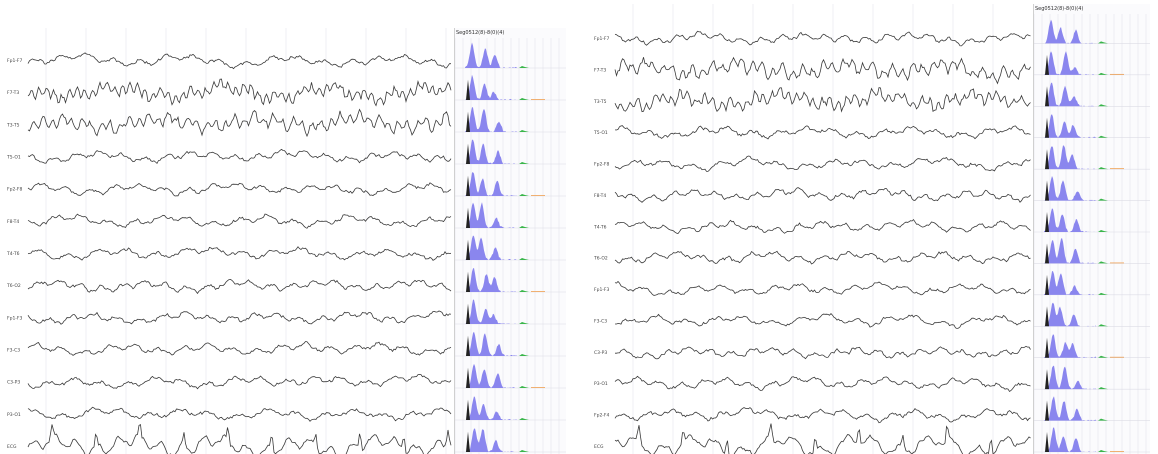  Describe the element at coordinates (1092, 234) in the screenshot. I see `spectrum-plots` at that location.